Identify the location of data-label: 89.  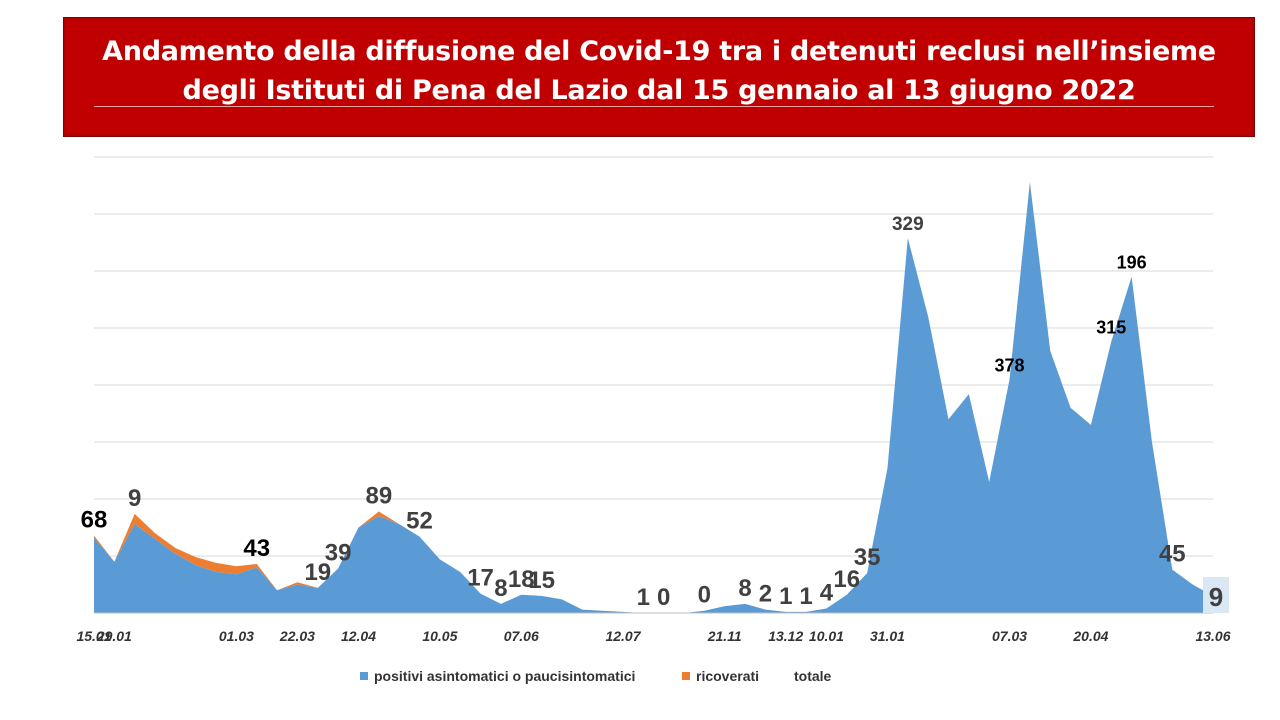
(378, 496).